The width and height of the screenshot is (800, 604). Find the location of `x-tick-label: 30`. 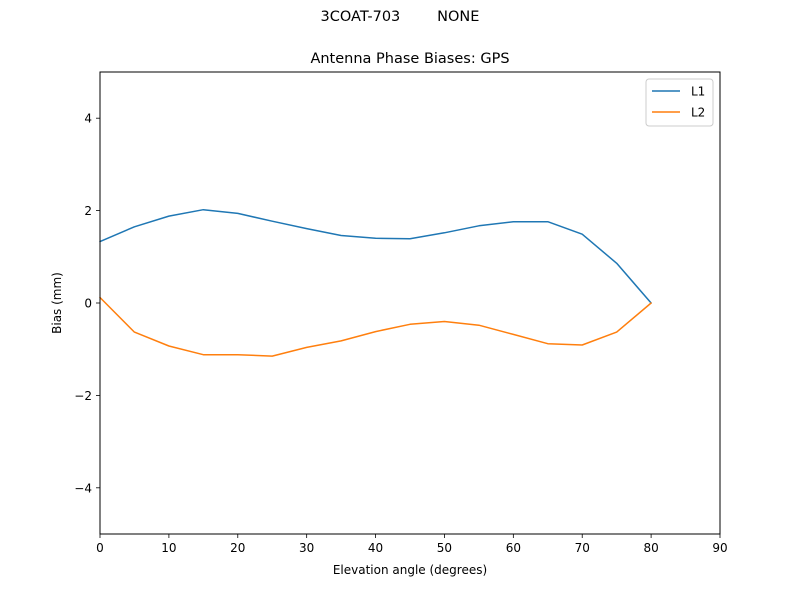

x-tick-label: 30 is located at coordinates (306, 548).